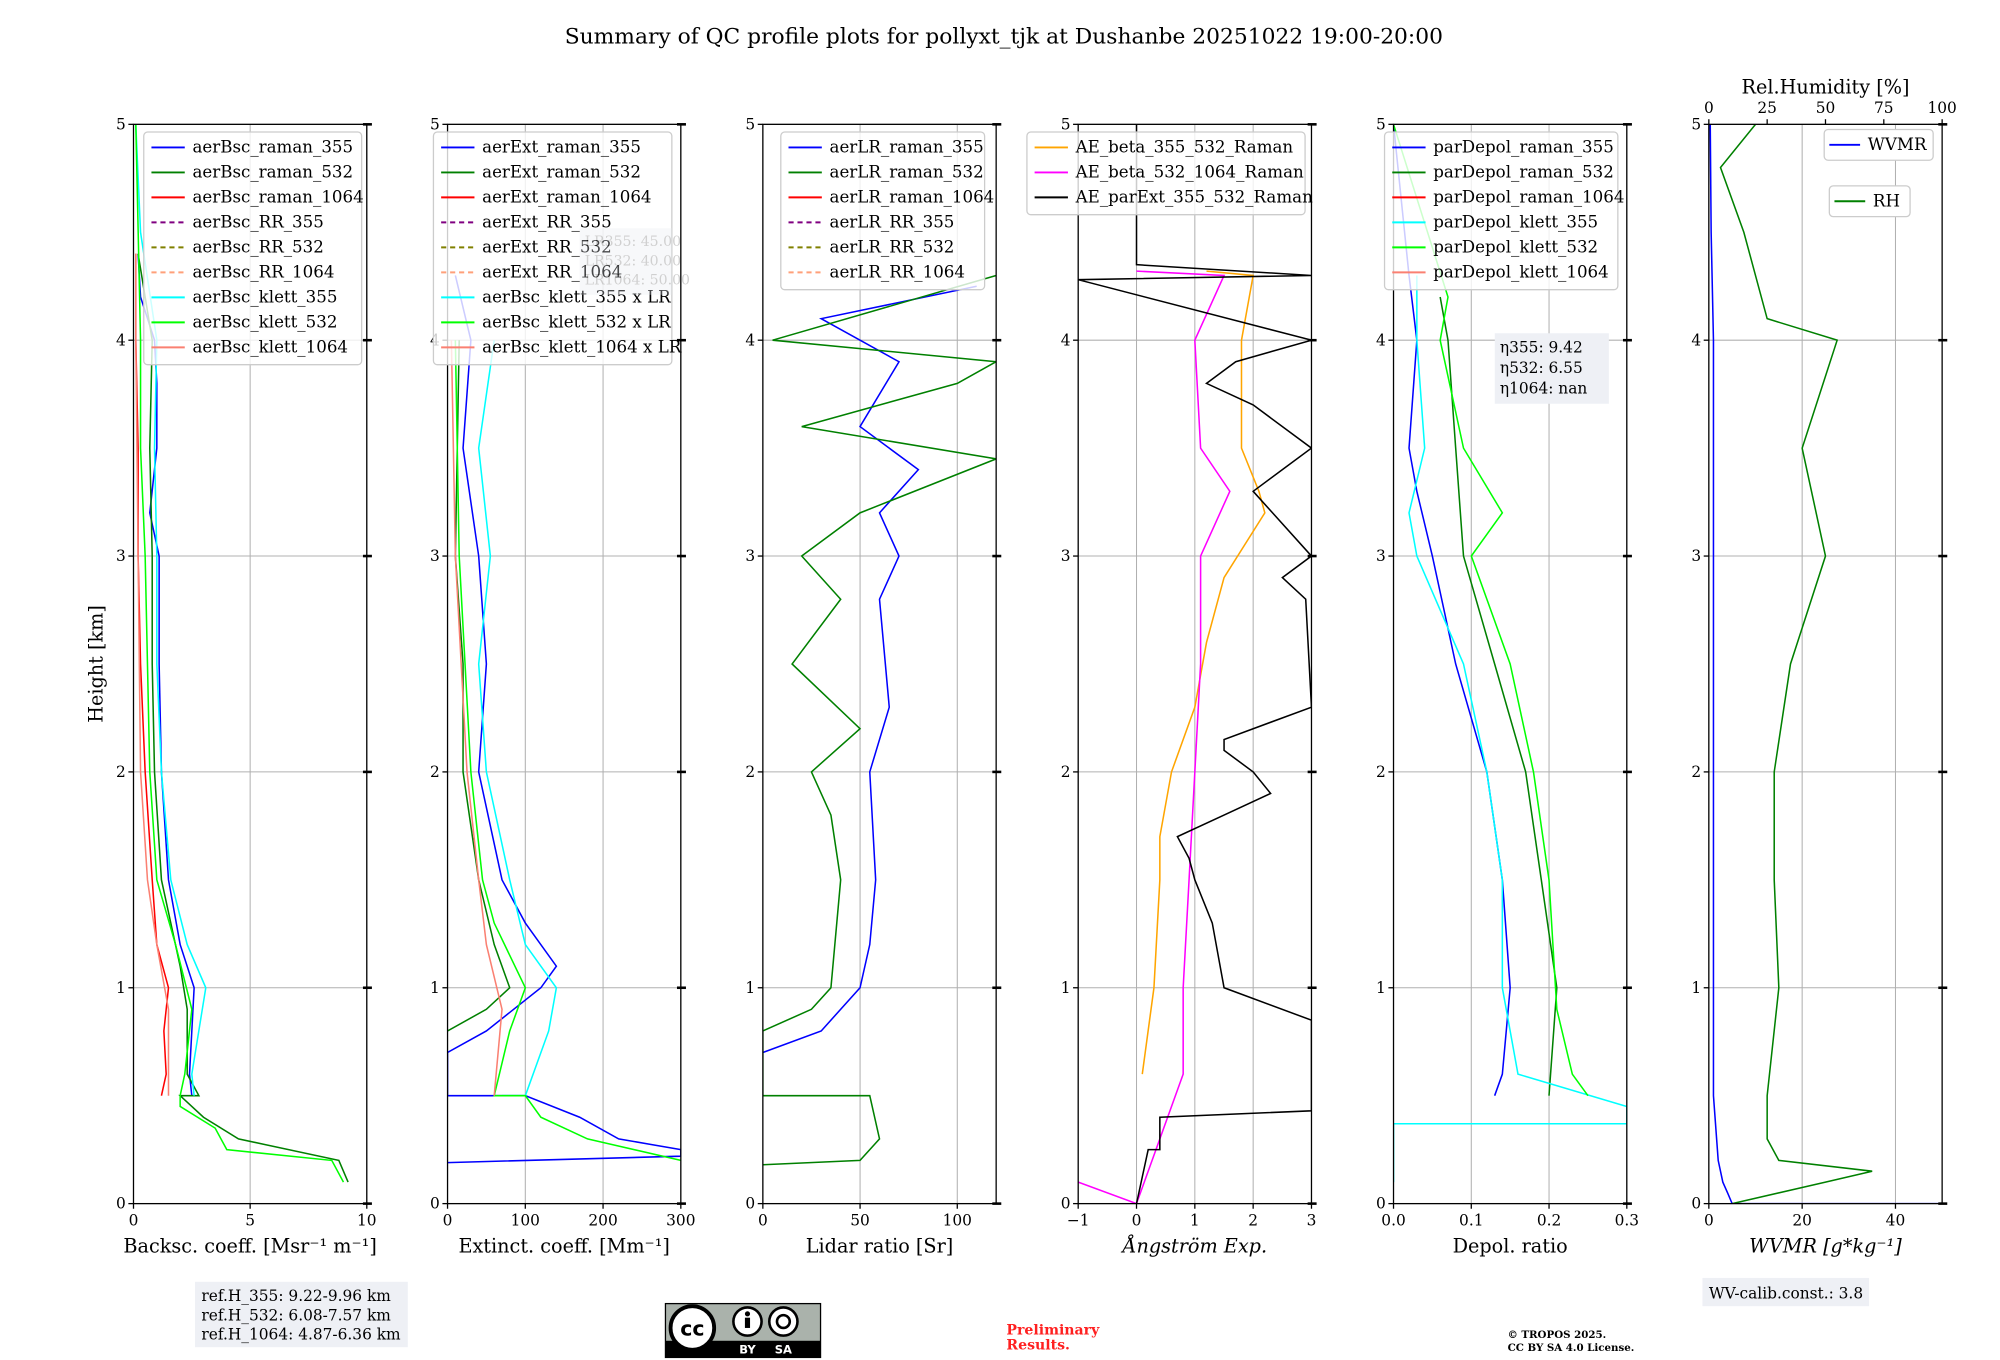 The width and height of the screenshot is (2000, 1360). Describe the element at coordinates (1709, 108) in the screenshot. I see `top-x-tick-label: 0` at that location.